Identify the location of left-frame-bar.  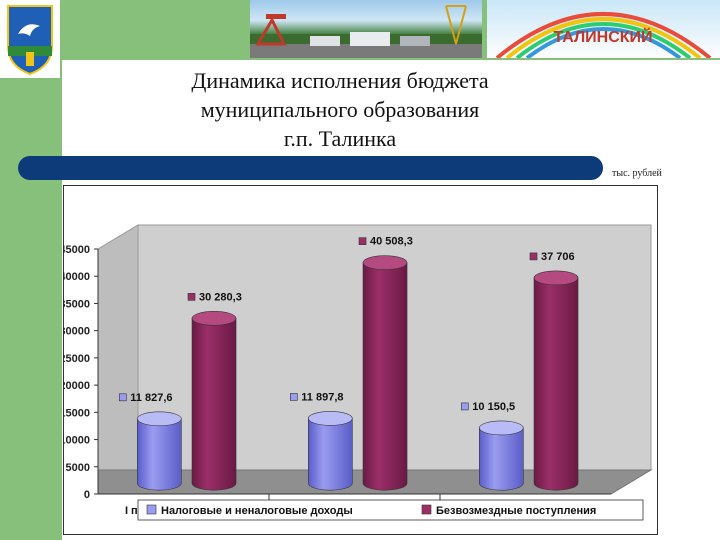
(31, 270).